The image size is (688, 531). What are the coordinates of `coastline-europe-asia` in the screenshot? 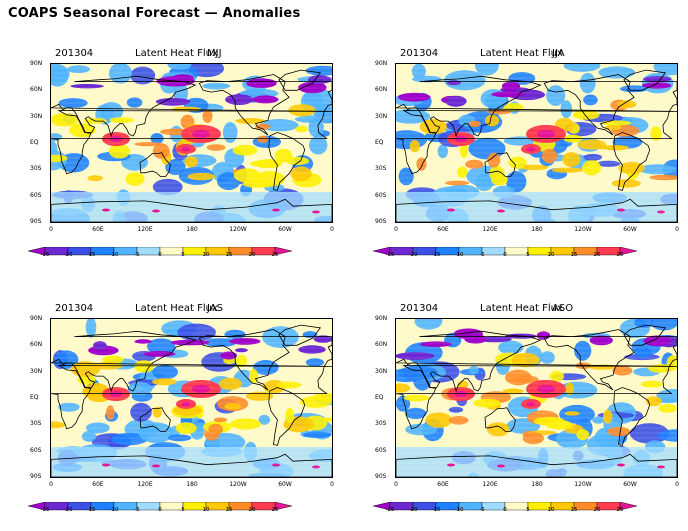 It's located at (191, 361).